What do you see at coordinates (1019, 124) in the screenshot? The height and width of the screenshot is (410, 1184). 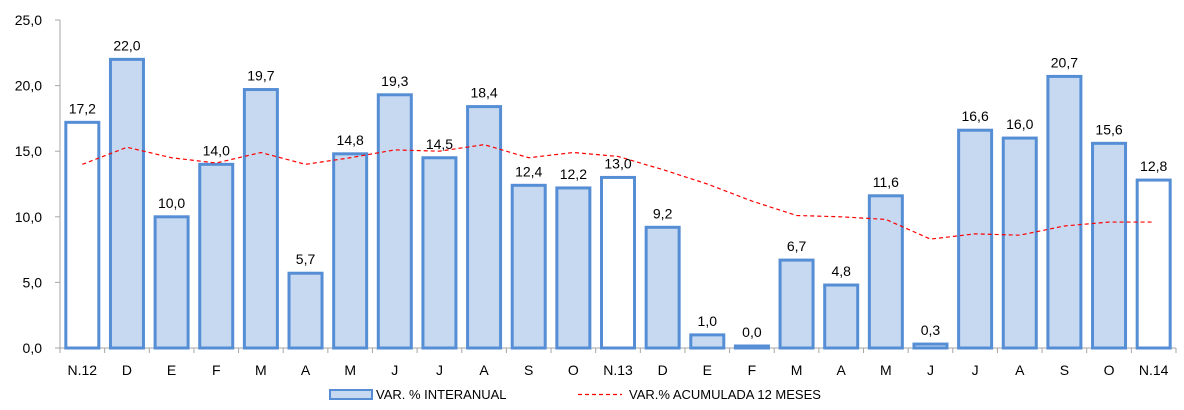 I see `data-label: 16,0` at bounding box center [1019, 124].